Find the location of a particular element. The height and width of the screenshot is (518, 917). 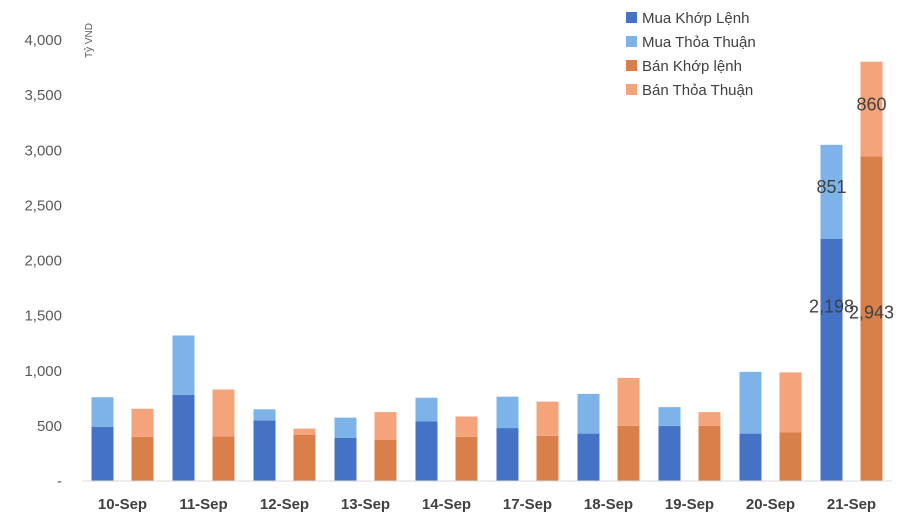

bar-ban-khop-lenh-20-sep is located at coordinates (790, 456).